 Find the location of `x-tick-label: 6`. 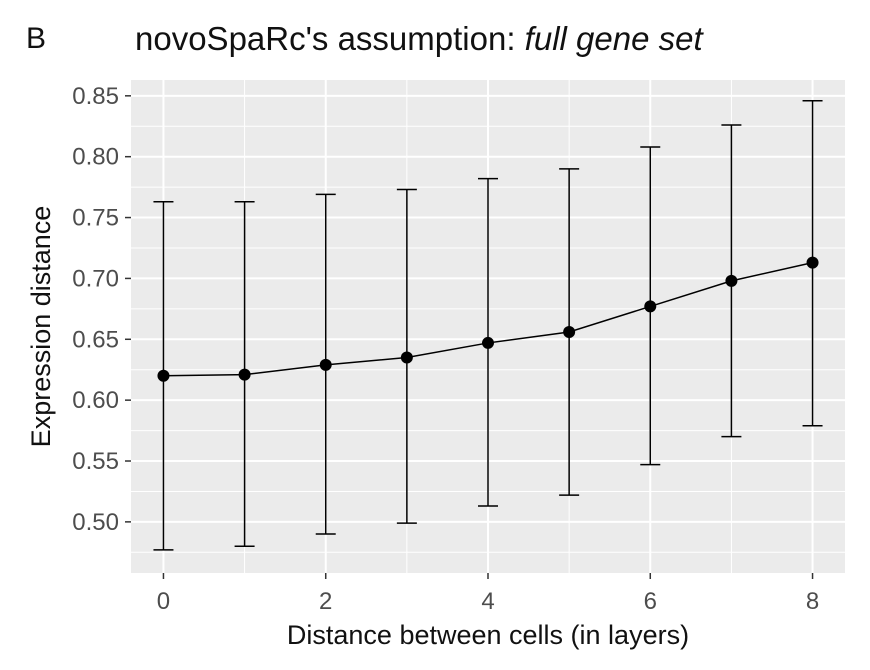

x-tick-label: 6 is located at coordinates (650, 601).